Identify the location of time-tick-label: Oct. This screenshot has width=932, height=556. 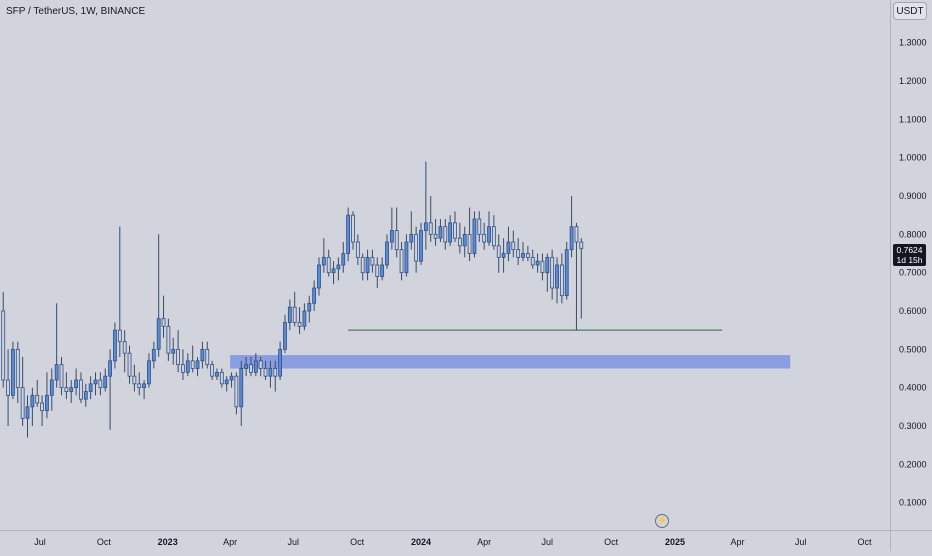
(104, 542).